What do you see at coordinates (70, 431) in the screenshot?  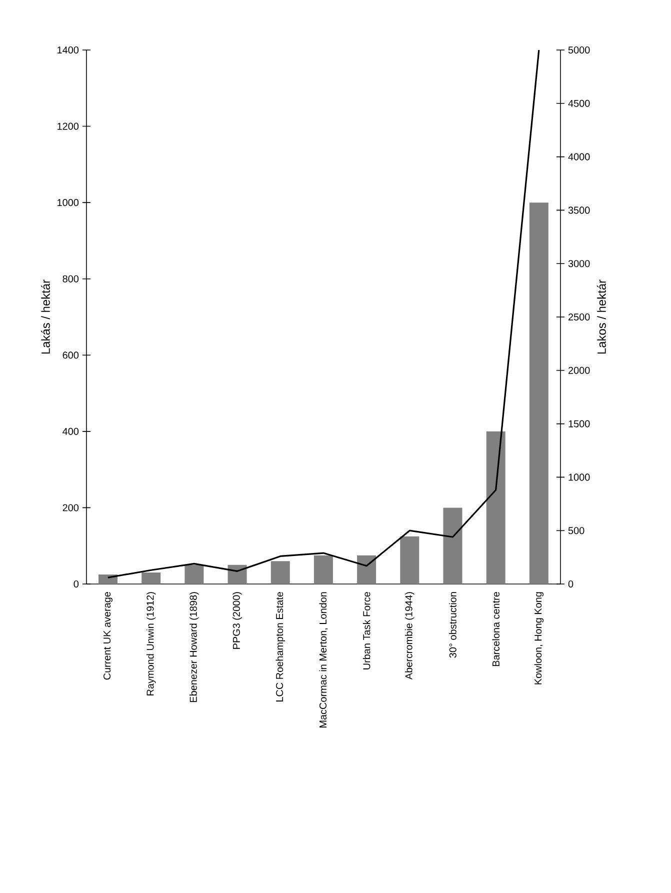 I see `y-tick-label: 400` at bounding box center [70, 431].